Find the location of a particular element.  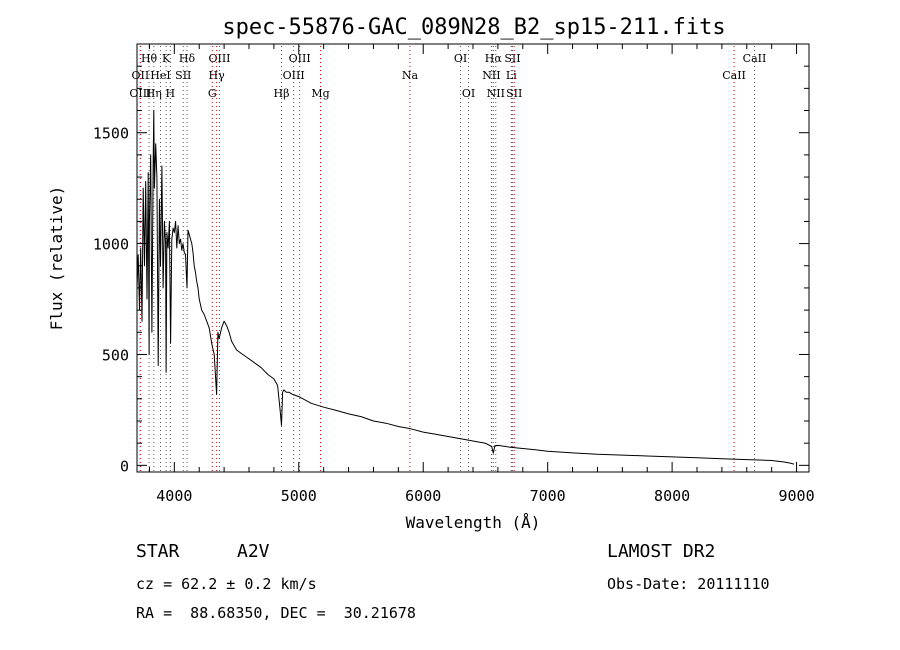

survey-name: LAMOST DR2 is located at coordinates (661, 551).